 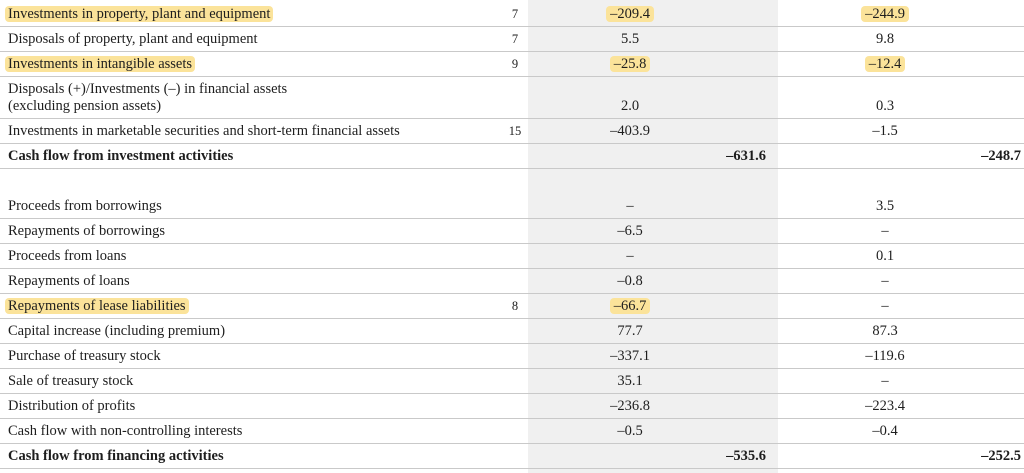 What do you see at coordinates (630, 356) in the screenshot?
I see `value-current: –337.1` at bounding box center [630, 356].